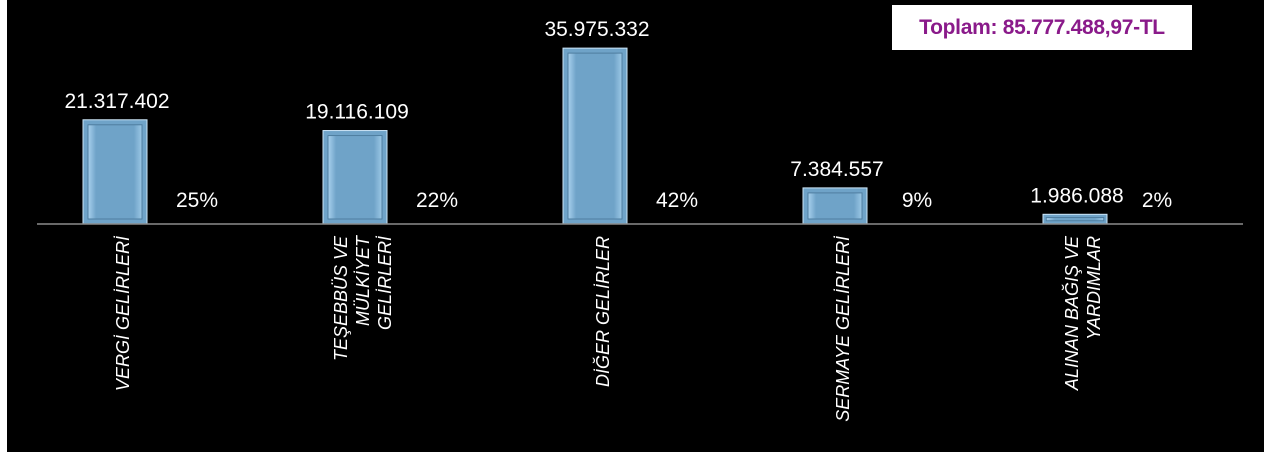  What do you see at coordinates (357, 112) in the screenshot?
I see `value-label: 19.116.109` at bounding box center [357, 112].